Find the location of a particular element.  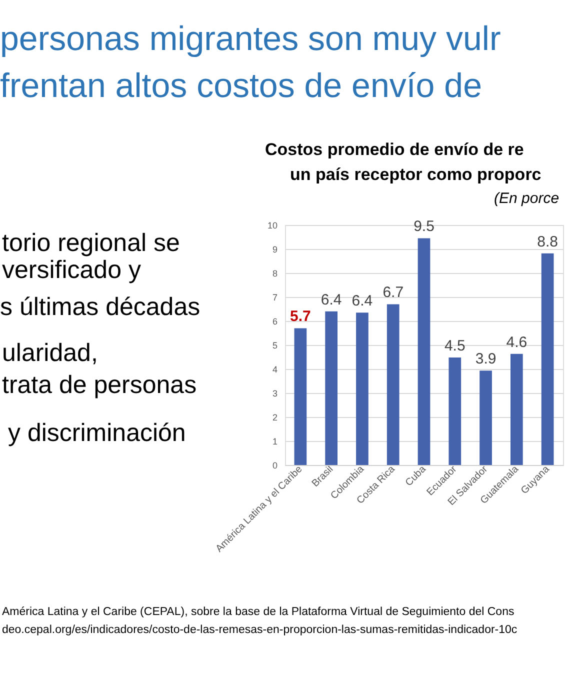

text: América Latina y el Caribe (CEPAL), sobre la base de la Plataforma Virtual de Seguimiento del Cons is located at coordinates (258, 612).